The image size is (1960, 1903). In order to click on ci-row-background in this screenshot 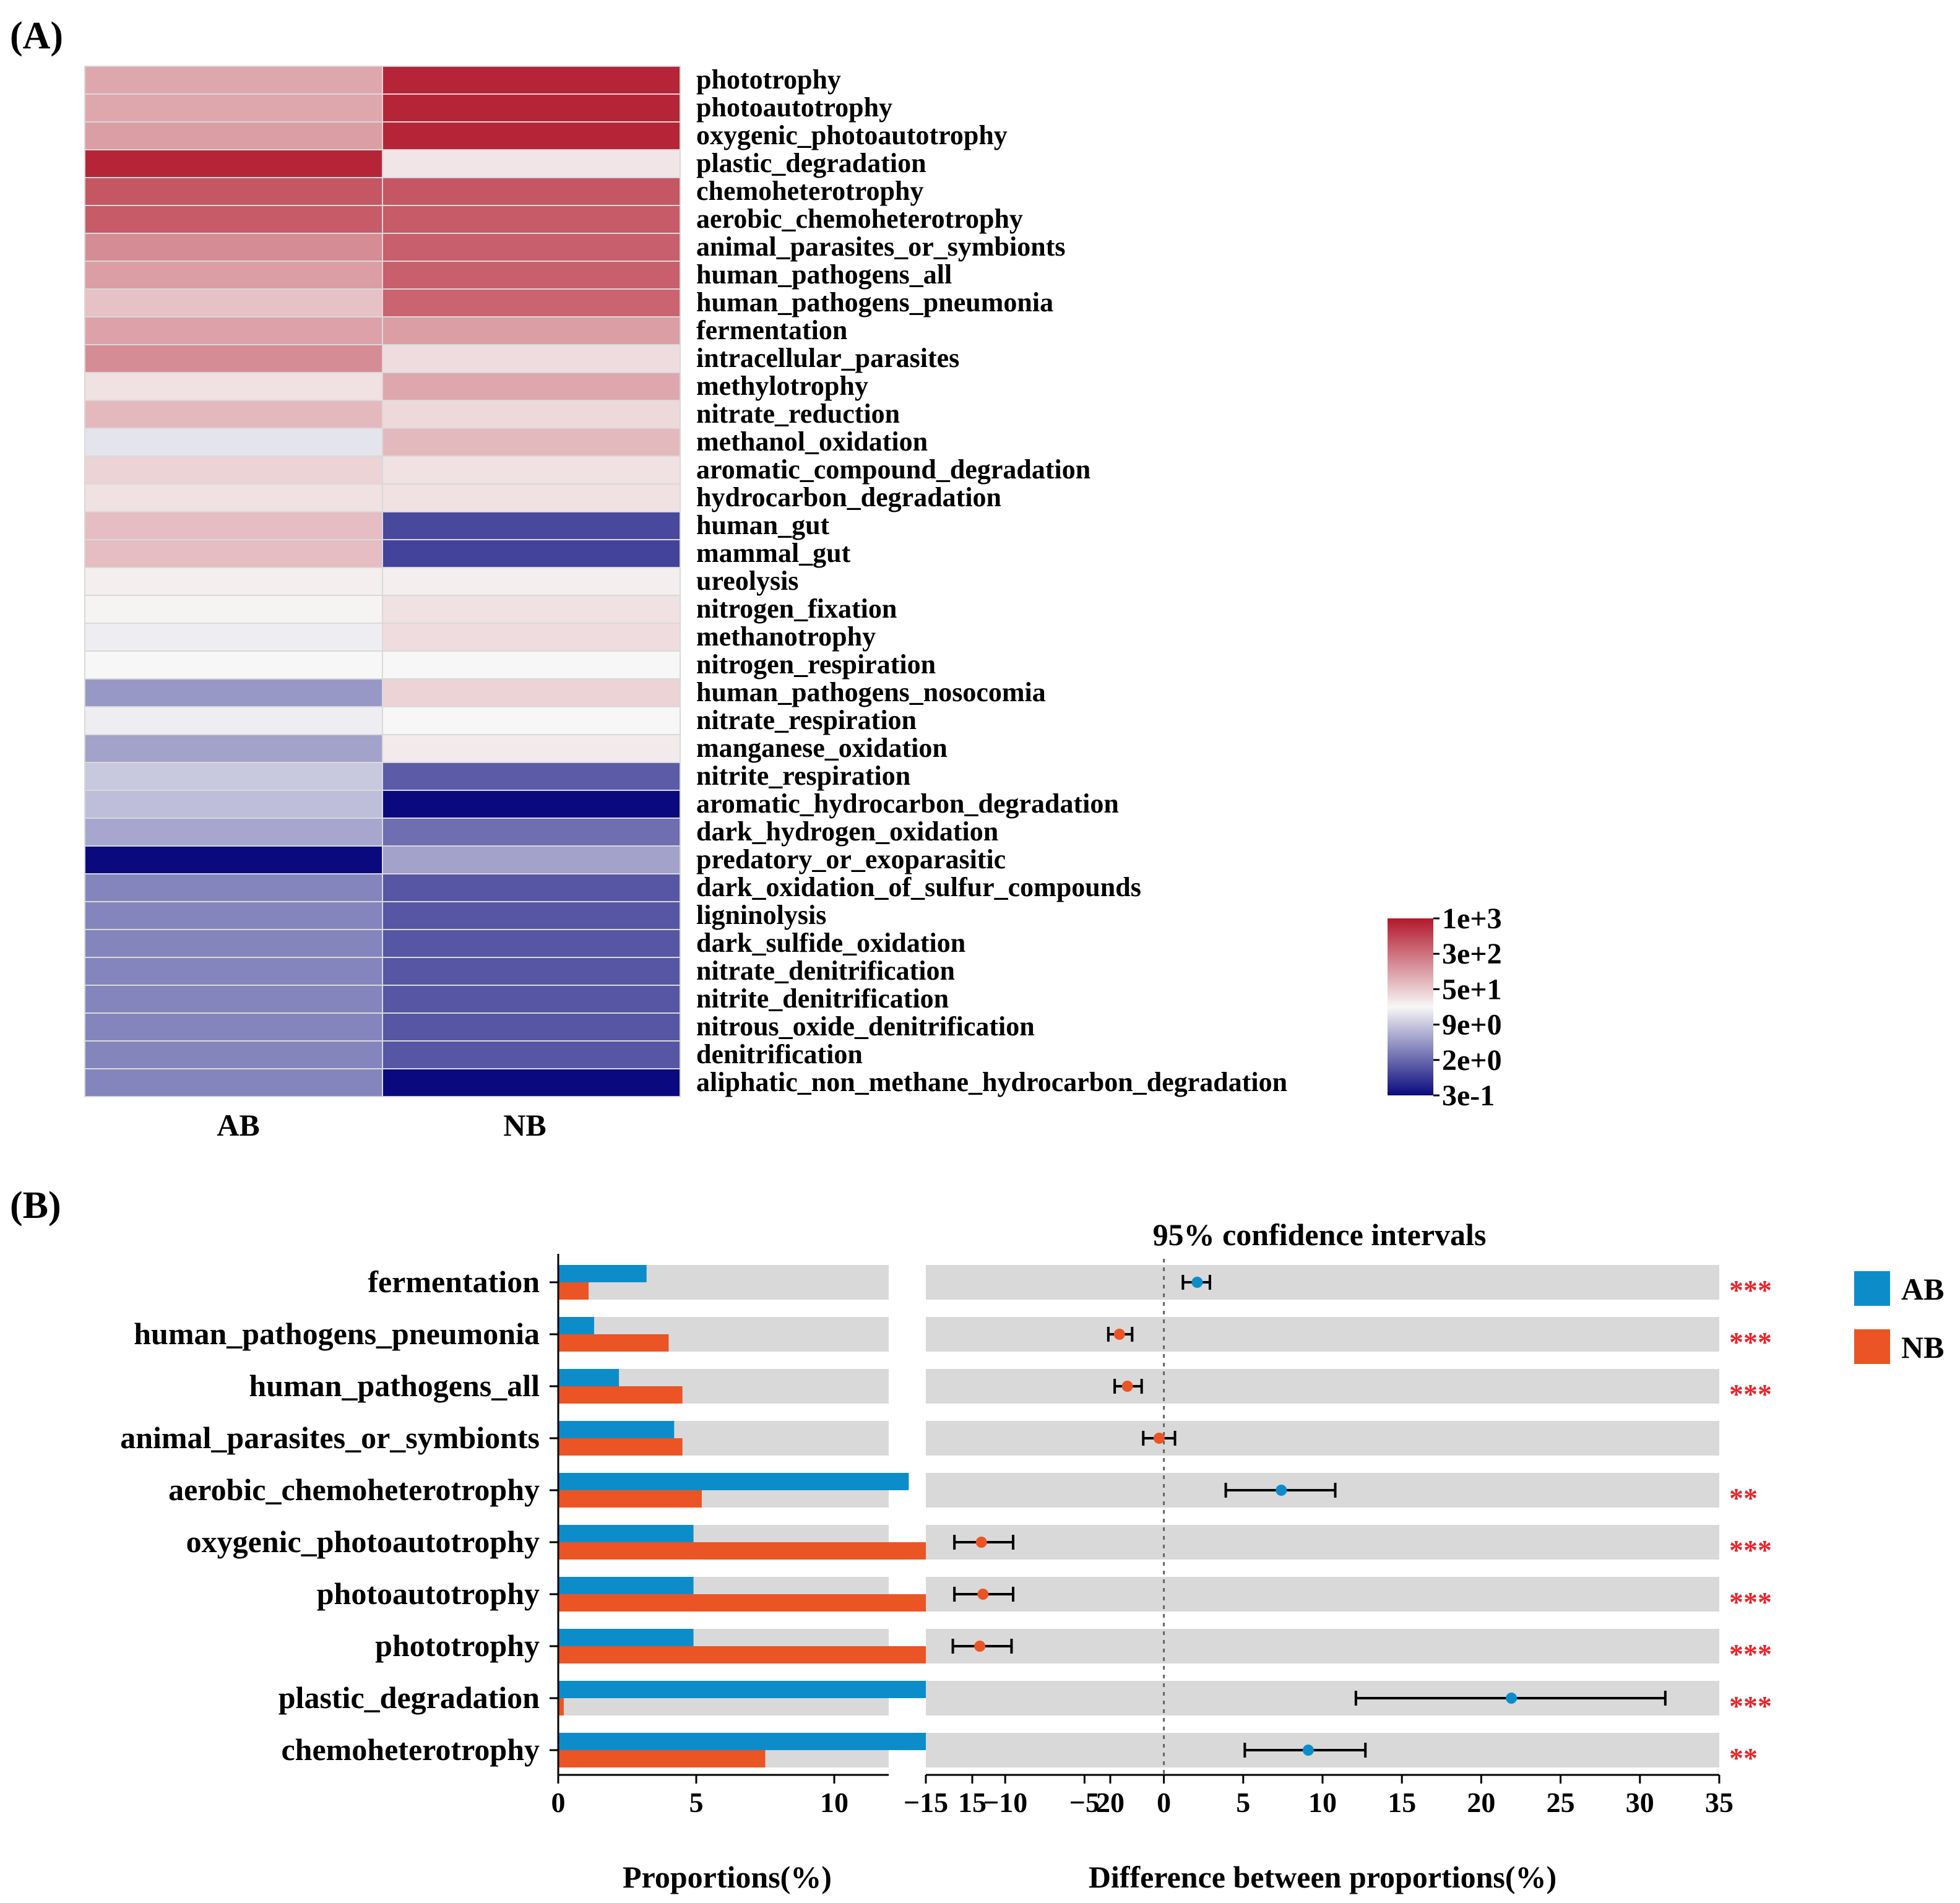, I will do `click(1322, 1439)`.